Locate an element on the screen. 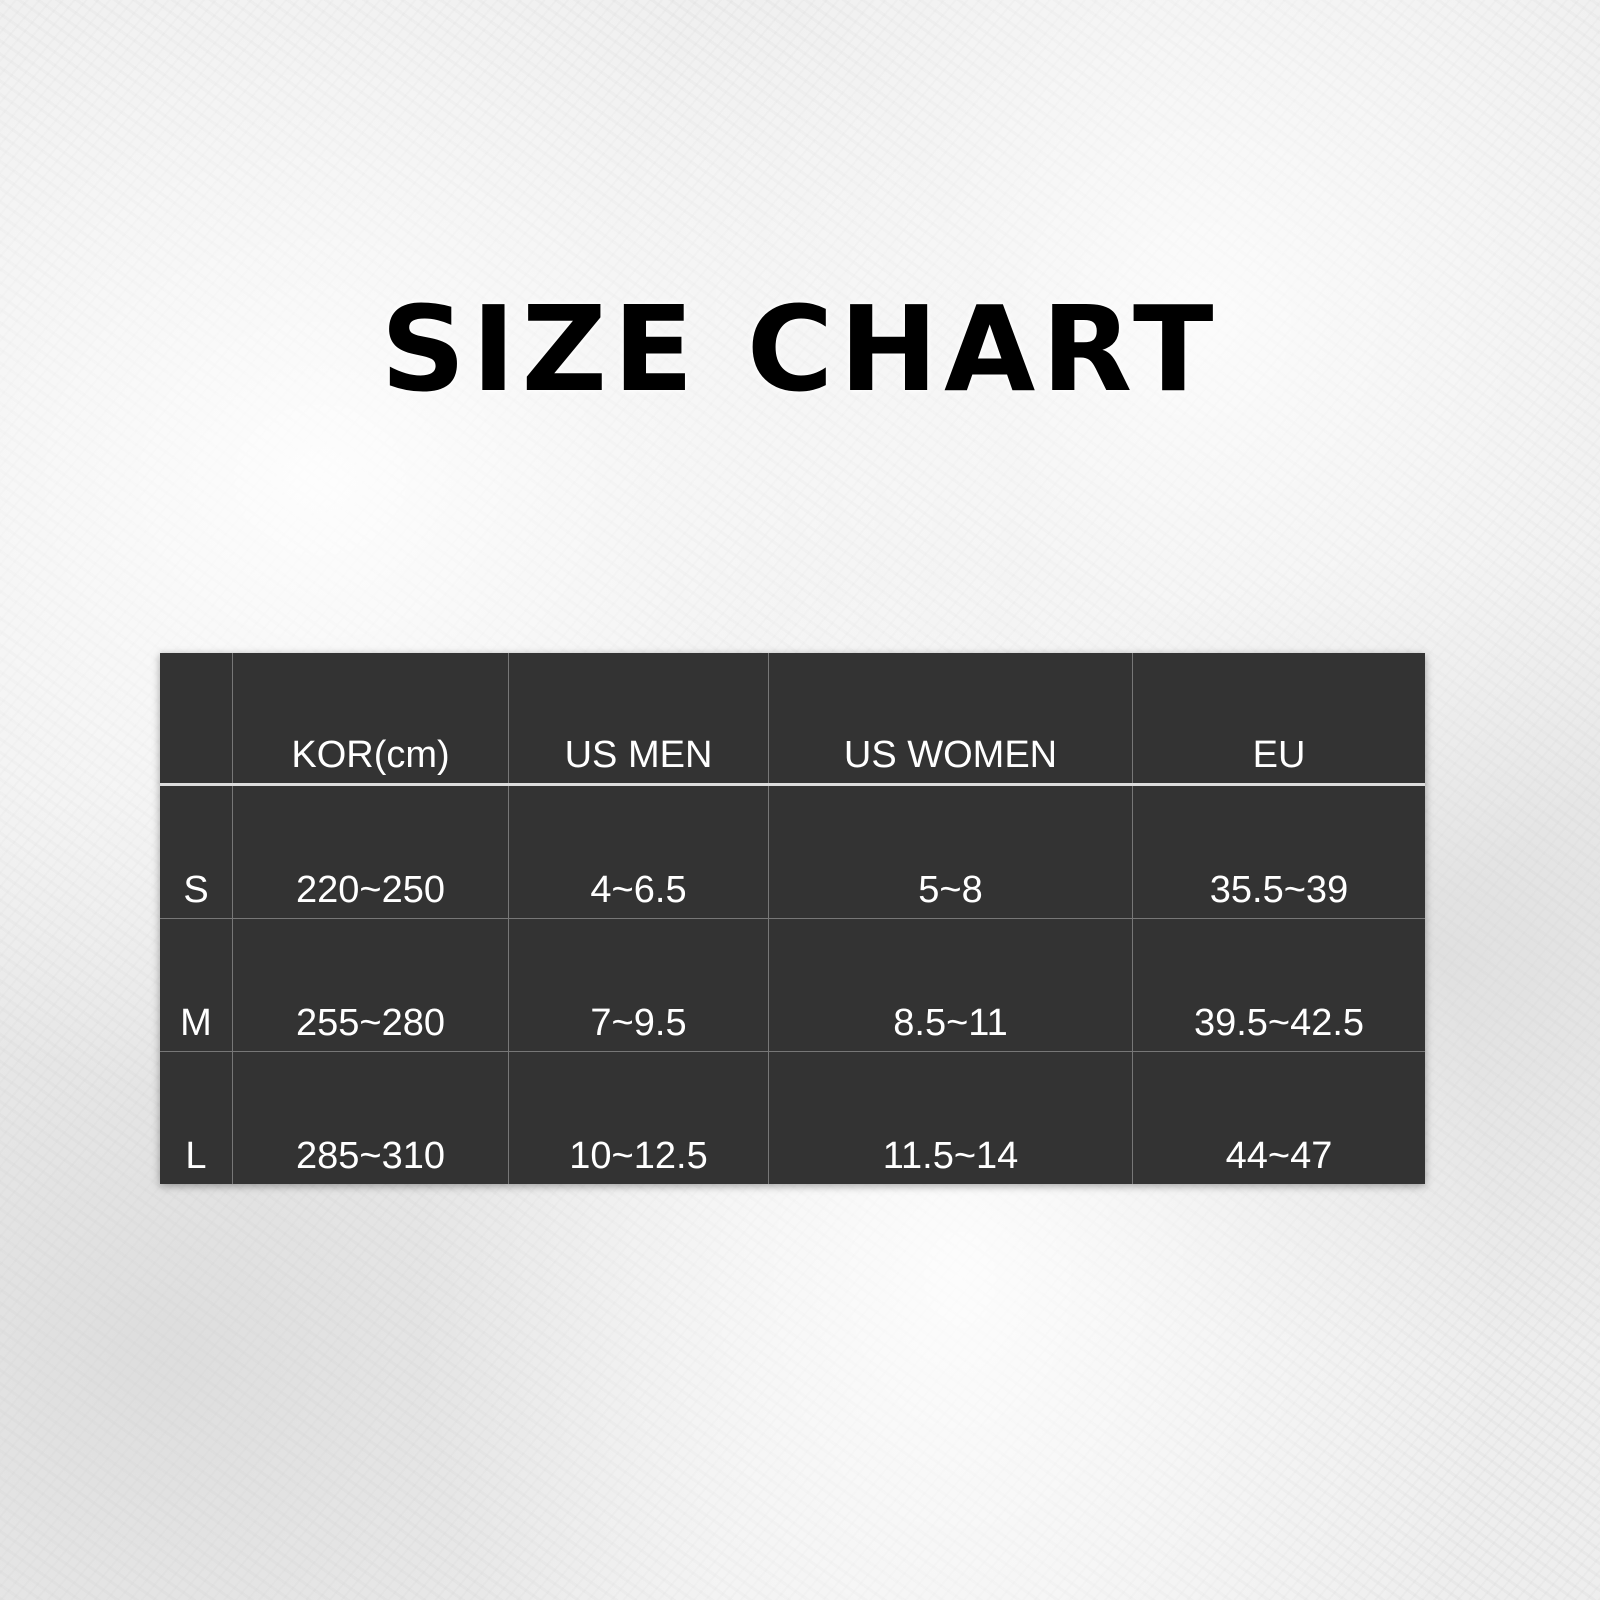  eu-cell: 44~47 is located at coordinates (1278, 1117).